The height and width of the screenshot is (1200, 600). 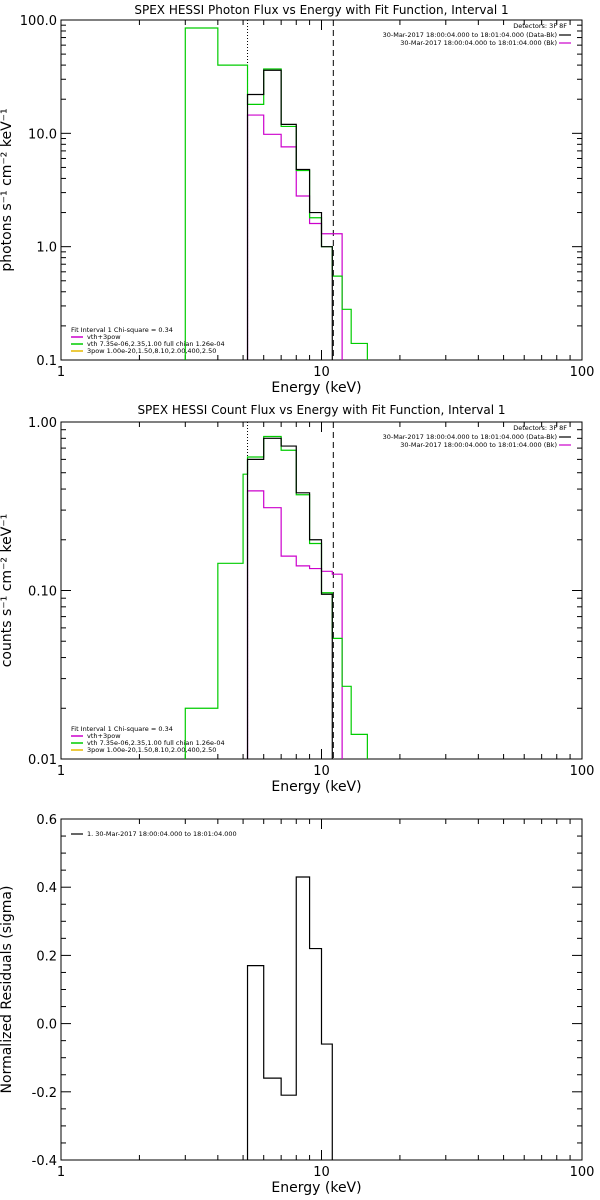 What do you see at coordinates (7, 591) in the screenshot?
I see `y-axis-label: counts s⁻¹ cm⁻² keV⁻¹` at bounding box center [7, 591].